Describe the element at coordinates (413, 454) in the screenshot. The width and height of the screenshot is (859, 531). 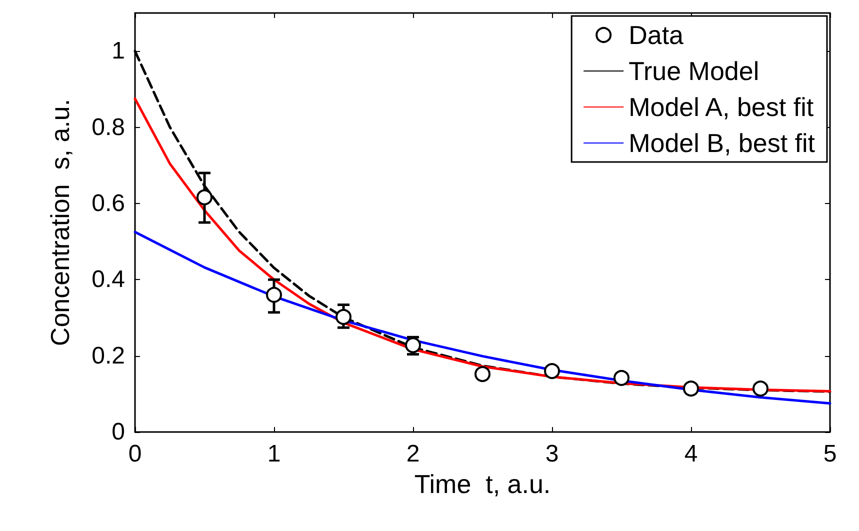
I see `x-tick-label: 2` at that location.